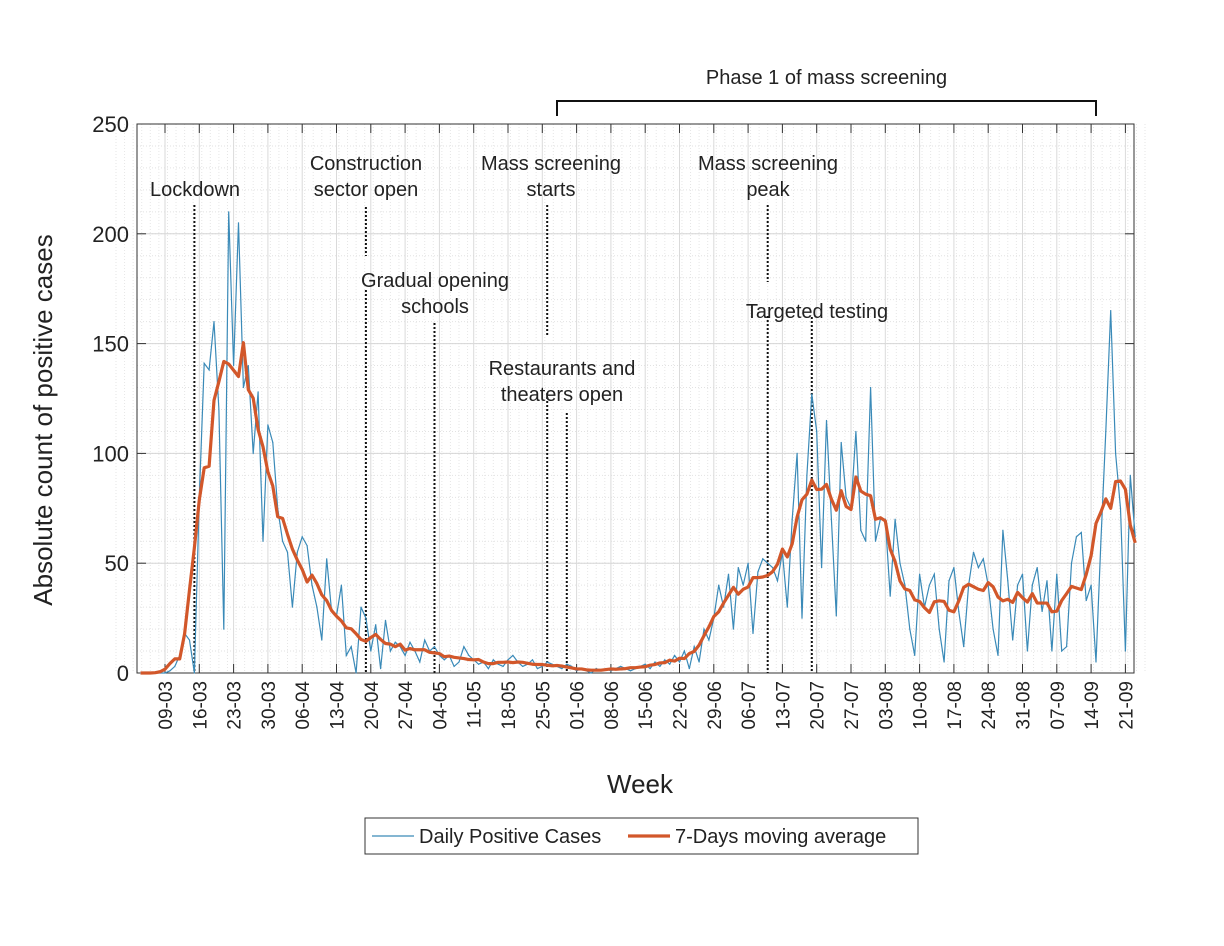 The height and width of the screenshot is (946, 1224). I want to click on x-tick-label: 27-07, so click(852, 705).